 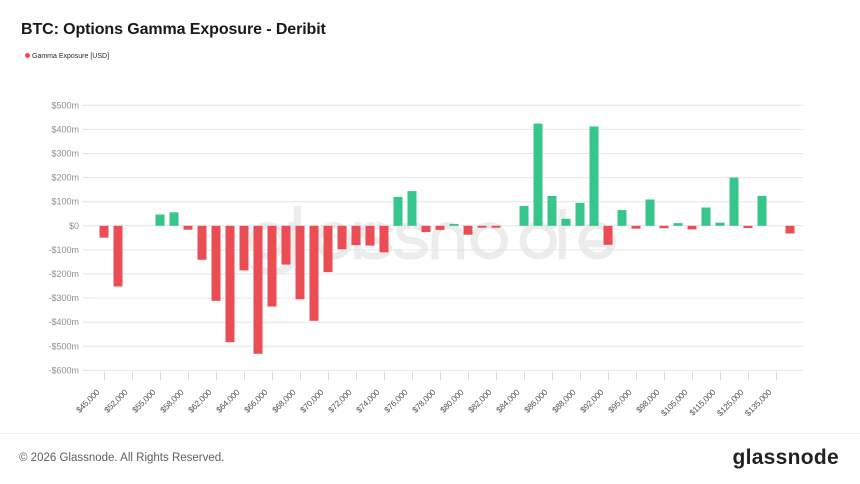 What do you see at coordinates (63, 346) in the screenshot?
I see `svg-text: -$500m` at bounding box center [63, 346].